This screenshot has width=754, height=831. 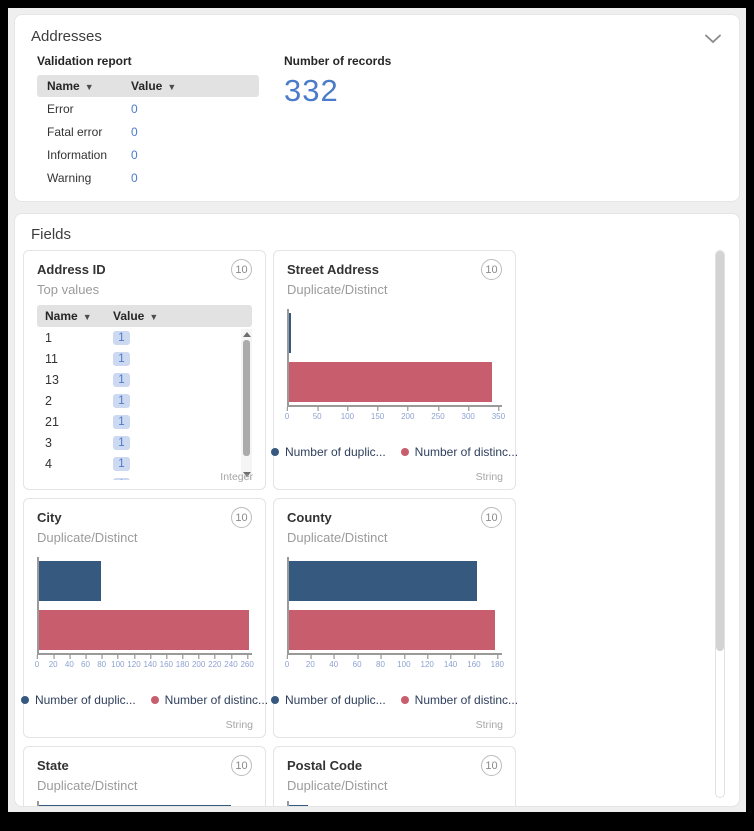 What do you see at coordinates (474, 662) in the screenshot?
I see `axis-tick: 160` at bounding box center [474, 662].